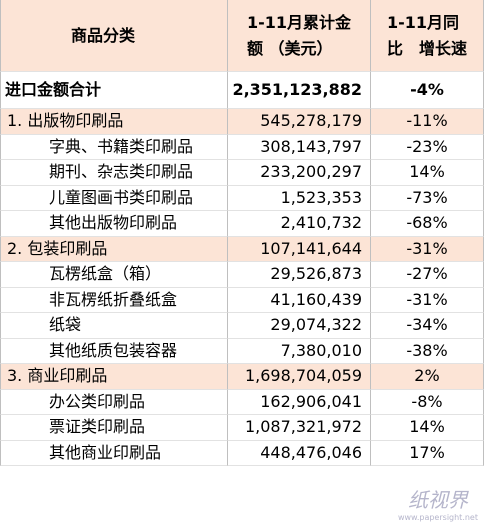 Image resolution: width=484 pixels, height=524 pixels. I want to click on watermark-name: 纸视界, so click(437, 500).